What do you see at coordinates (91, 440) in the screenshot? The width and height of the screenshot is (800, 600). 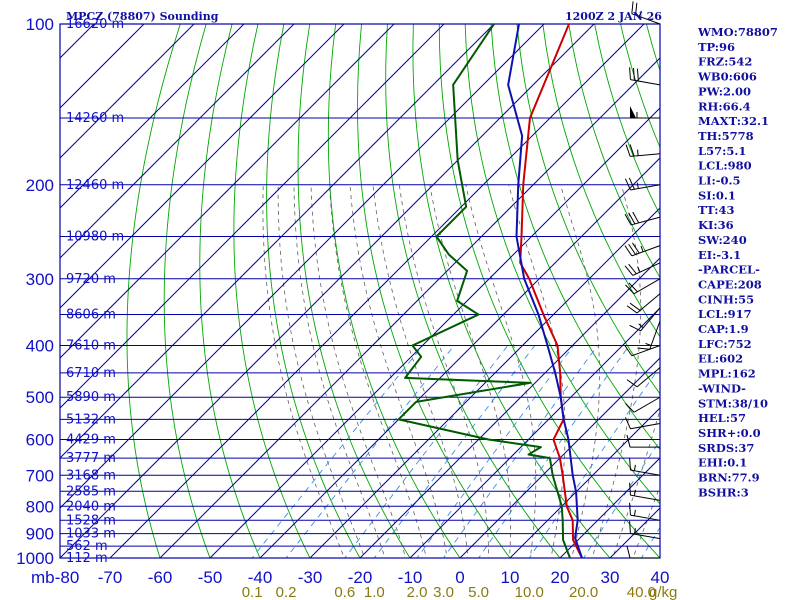 I see `height-label: 4429 m` at bounding box center [91, 440].